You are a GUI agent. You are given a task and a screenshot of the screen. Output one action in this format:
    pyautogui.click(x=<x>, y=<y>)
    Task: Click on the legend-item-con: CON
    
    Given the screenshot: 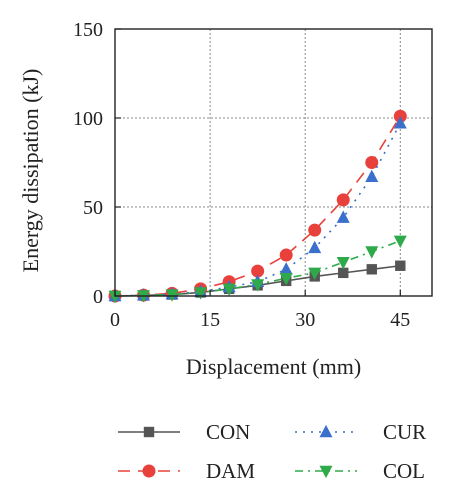 What is the action you would take?
    pyautogui.click(x=184, y=432)
    